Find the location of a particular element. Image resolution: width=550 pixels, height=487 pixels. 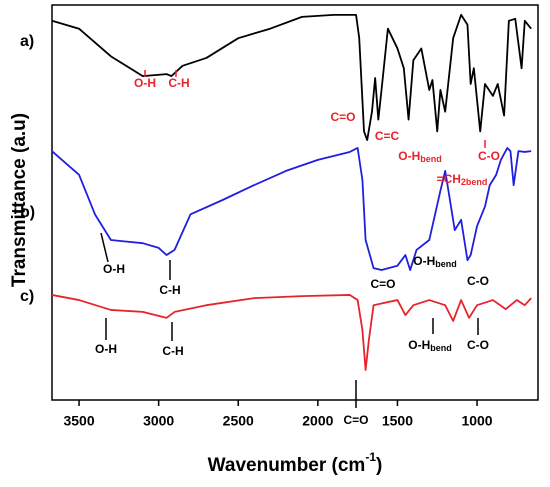

panel-label: b) is located at coordinates (27, 212).